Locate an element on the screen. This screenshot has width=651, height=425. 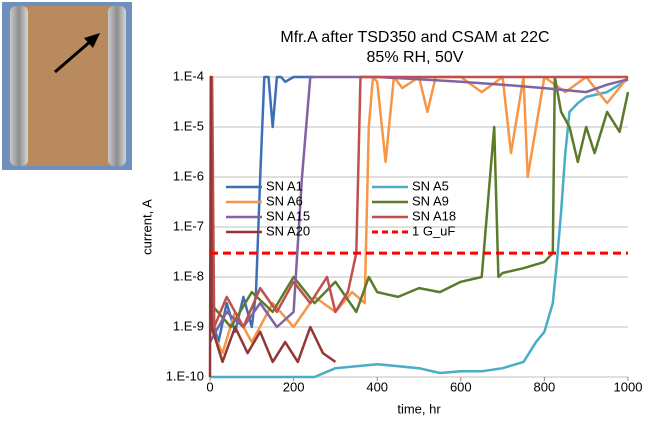
x-tick-label: 600 is located at coordinates (461, 386).